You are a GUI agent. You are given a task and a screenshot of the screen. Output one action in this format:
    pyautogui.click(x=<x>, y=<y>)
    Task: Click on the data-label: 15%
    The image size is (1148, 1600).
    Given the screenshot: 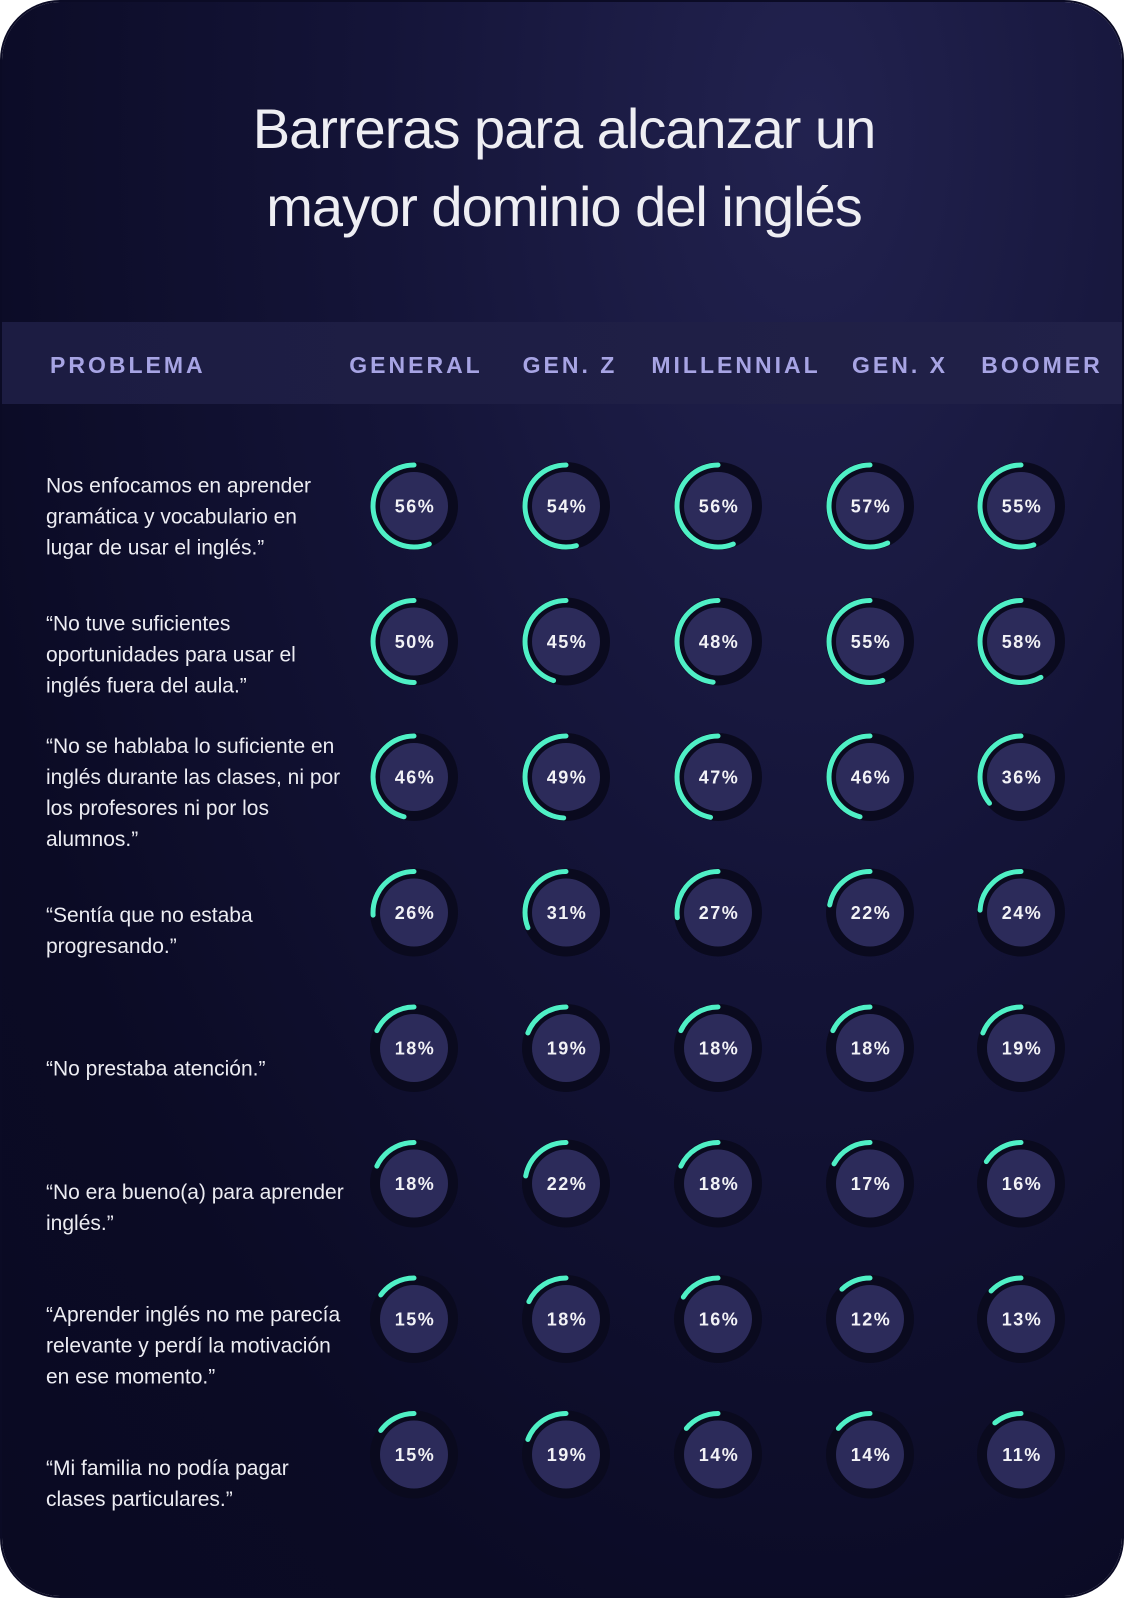 What is the action you would take?
    pyautogui.click(x=415, y=1455)
    